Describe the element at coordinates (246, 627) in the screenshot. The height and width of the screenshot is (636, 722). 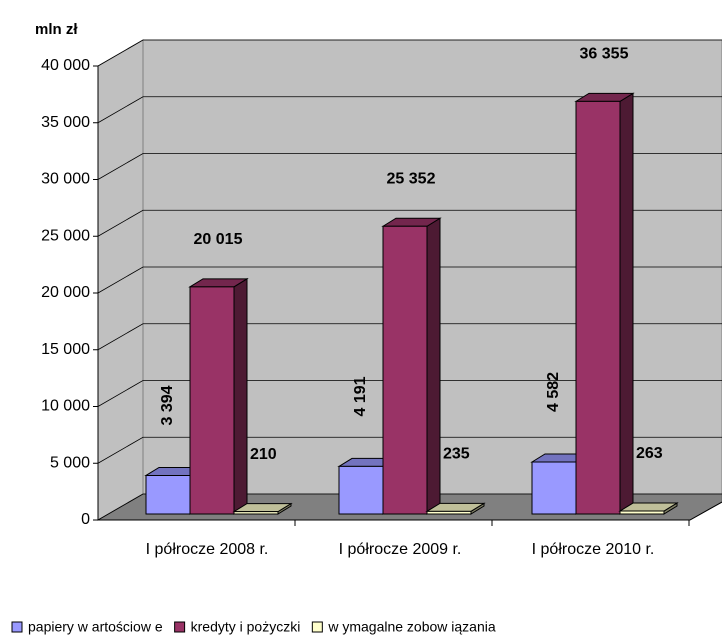
I see `legend-label: kredyty i pożyczki` at that location.